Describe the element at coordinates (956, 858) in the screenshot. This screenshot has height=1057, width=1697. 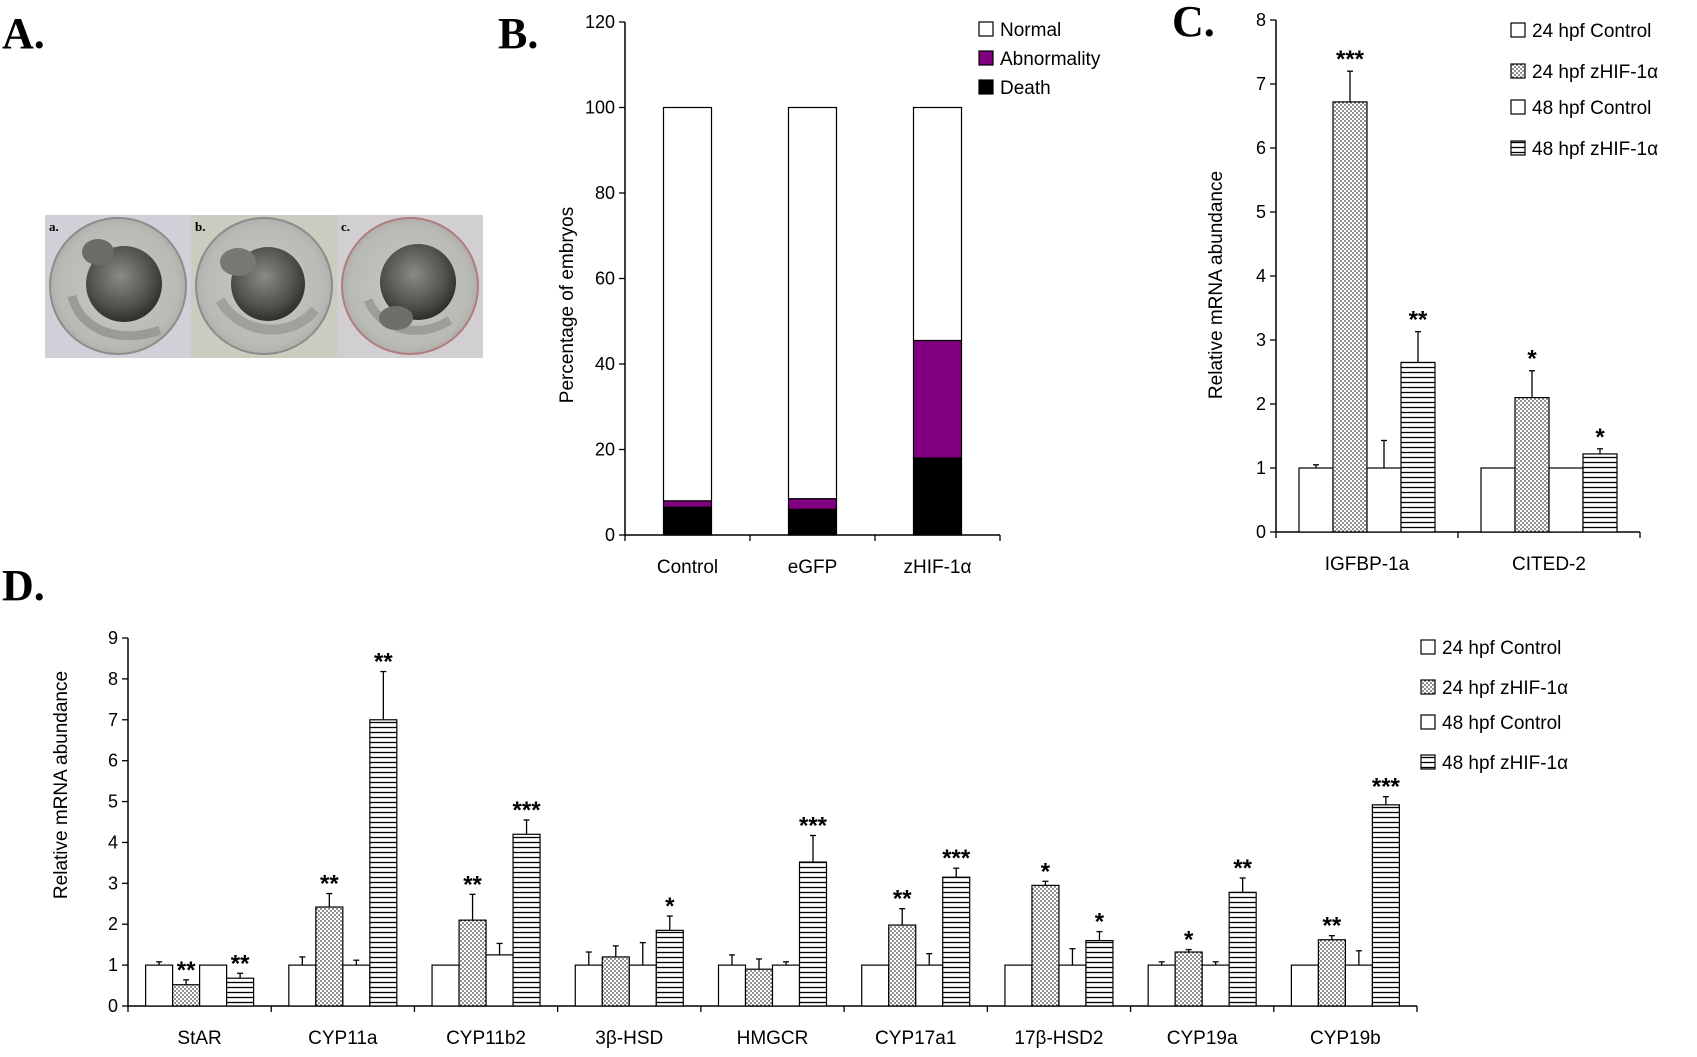
I see `significance-mark-cyp17a1: ***` at that location.